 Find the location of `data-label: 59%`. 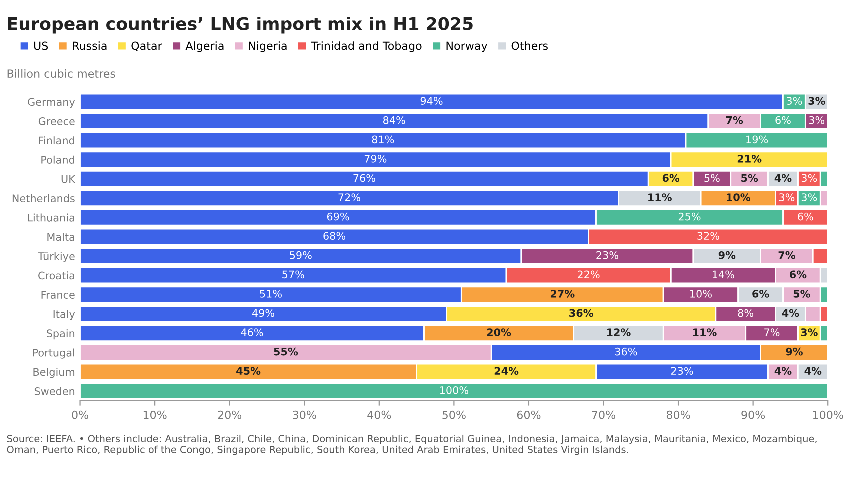

data-label: 59% is located at coordinates (301, 255).